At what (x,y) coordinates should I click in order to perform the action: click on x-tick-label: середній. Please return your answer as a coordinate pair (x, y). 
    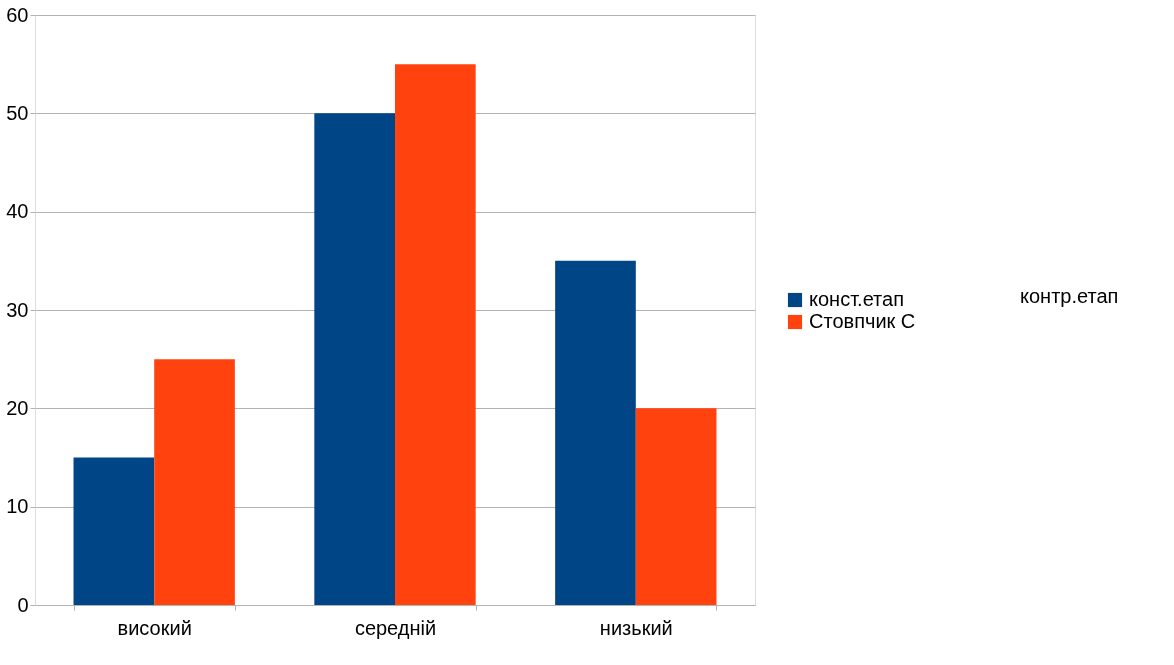
    Looking at the image, I should click on (395, 627).